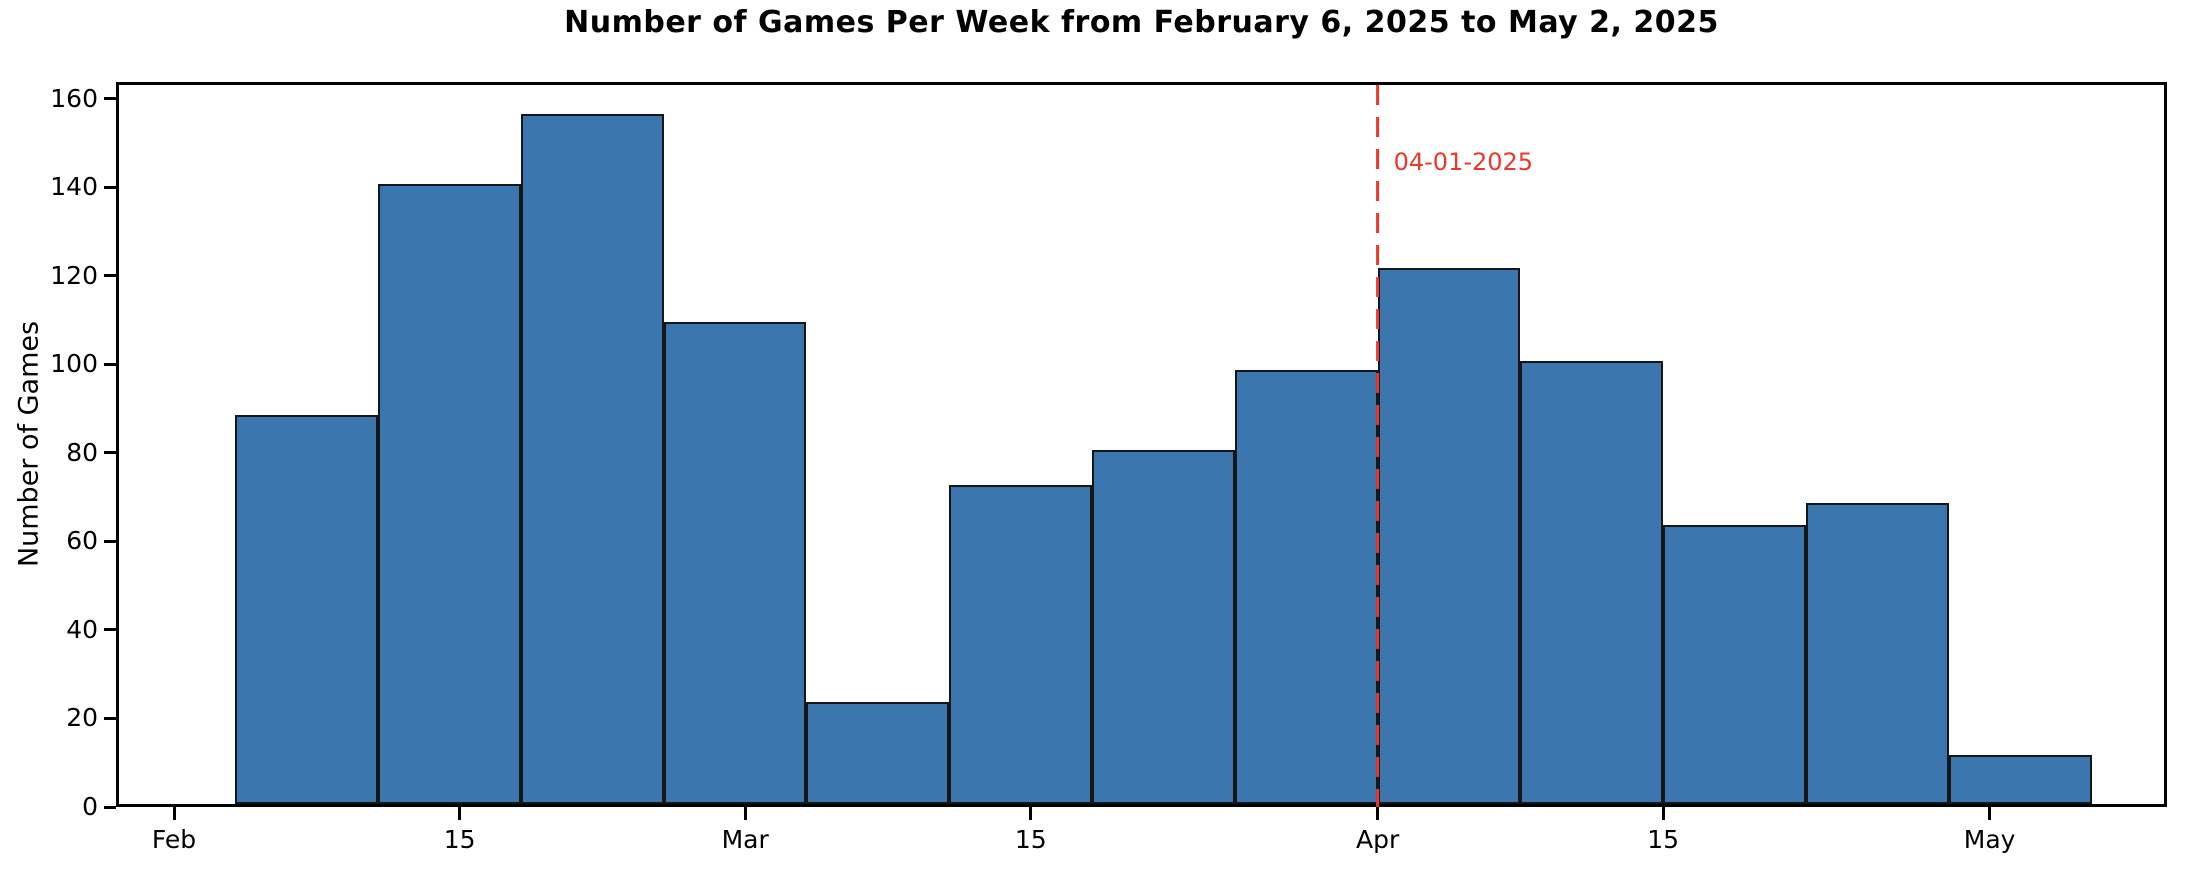 The width and height of the screenshot is (2194, 878). I want to click on x-tick-label: Mar, so click(745, 839).